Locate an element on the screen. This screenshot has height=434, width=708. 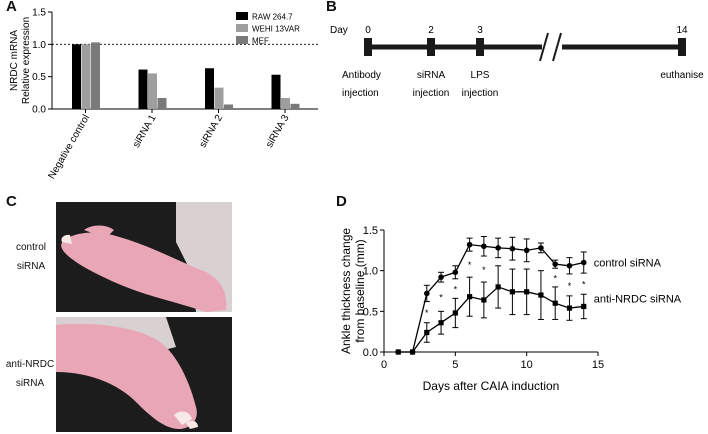
y-axis-label-a: NRDC mRNARelative expression is located at coordinates (20, 60).